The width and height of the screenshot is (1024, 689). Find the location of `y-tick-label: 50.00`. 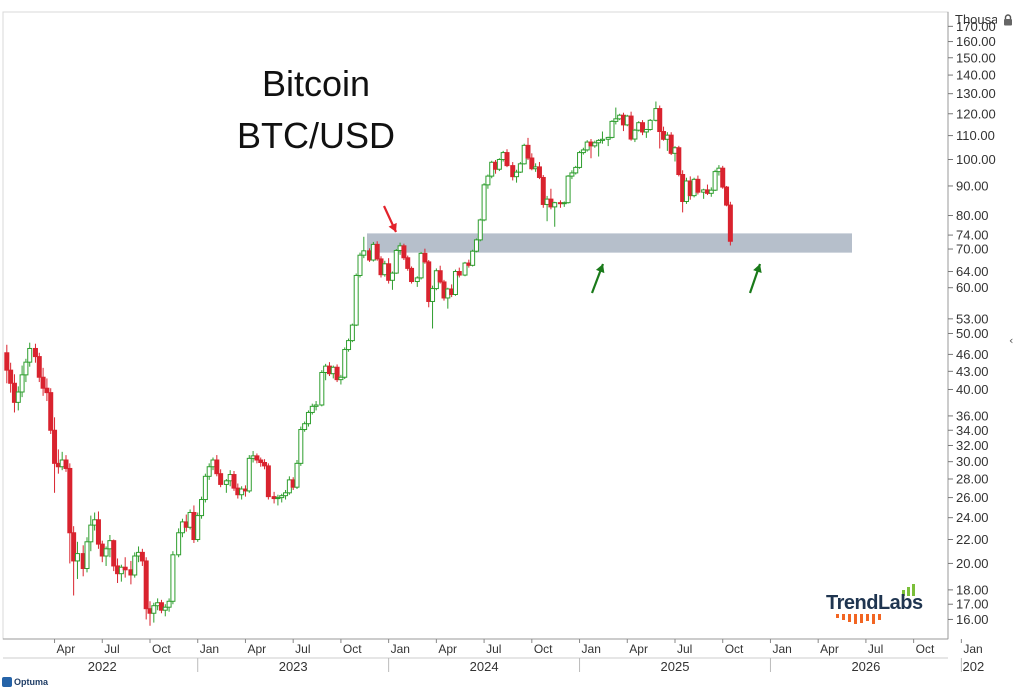

y-tick-label: 50.00 is located at coordinates (972, 333).